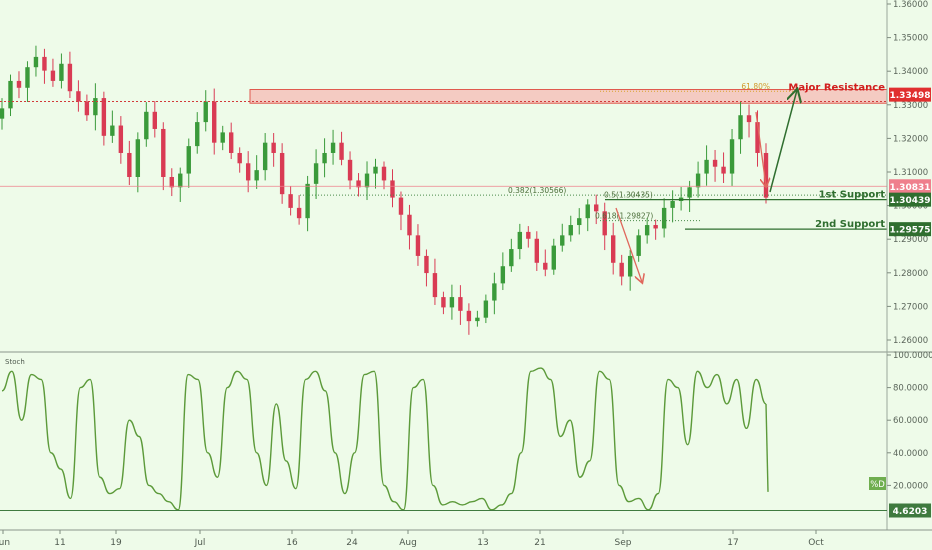 The image size is (932, 550). I want to click on stoch-tick-label: 80.0000, so click(910, 389).